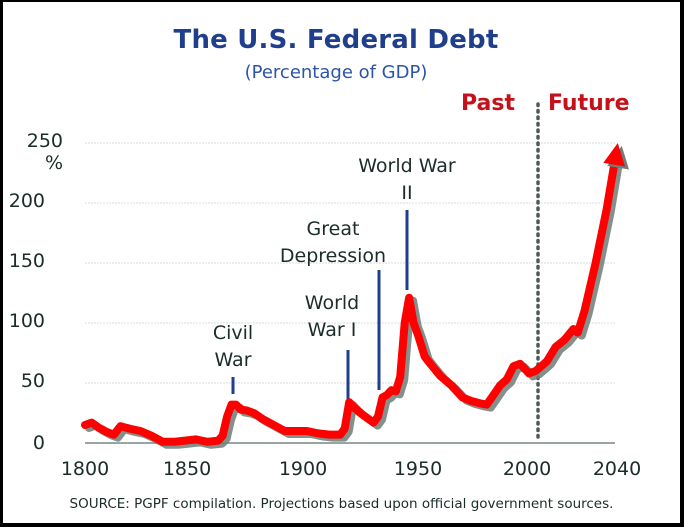  Describe the element at coordinates (26, 201) in the screenshot. I see `y-tick-200: 200` at that location.